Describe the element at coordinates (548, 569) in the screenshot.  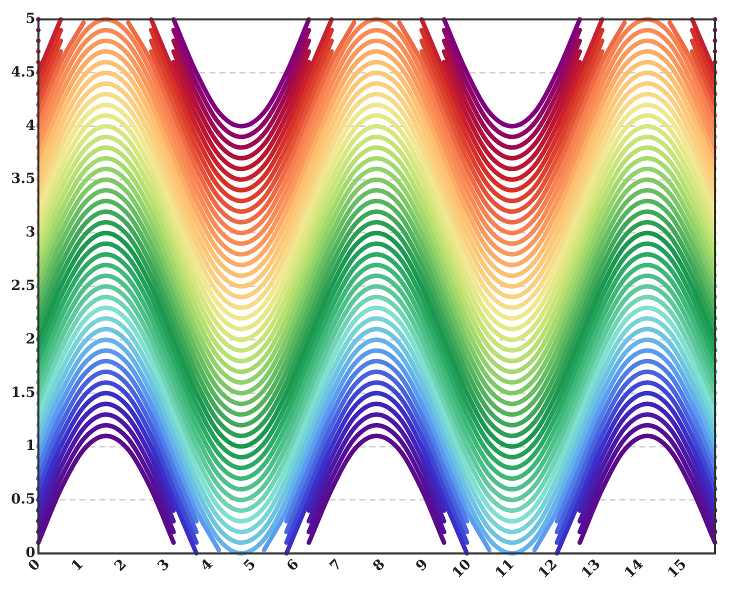
I see `x-tick-label: 12` at that location.